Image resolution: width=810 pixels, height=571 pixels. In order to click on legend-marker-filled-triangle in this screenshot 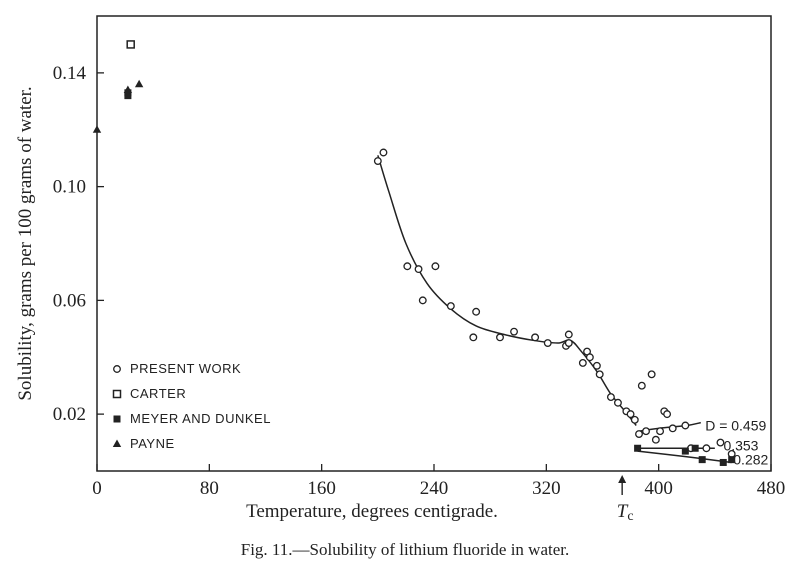, I will do `click(117, 443)`.